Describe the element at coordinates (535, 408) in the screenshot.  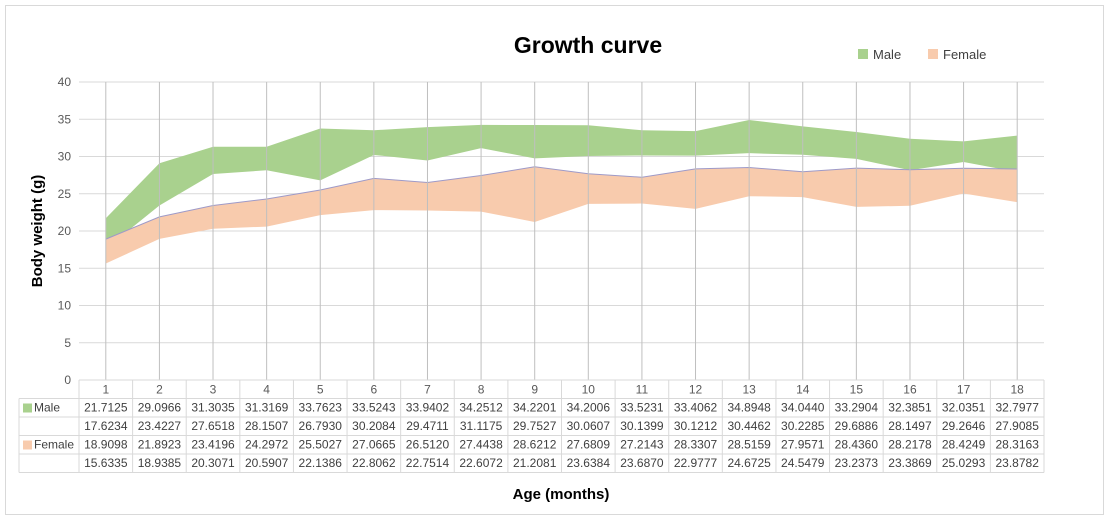
I see `table-cell-upper: 34.2201` at that location.